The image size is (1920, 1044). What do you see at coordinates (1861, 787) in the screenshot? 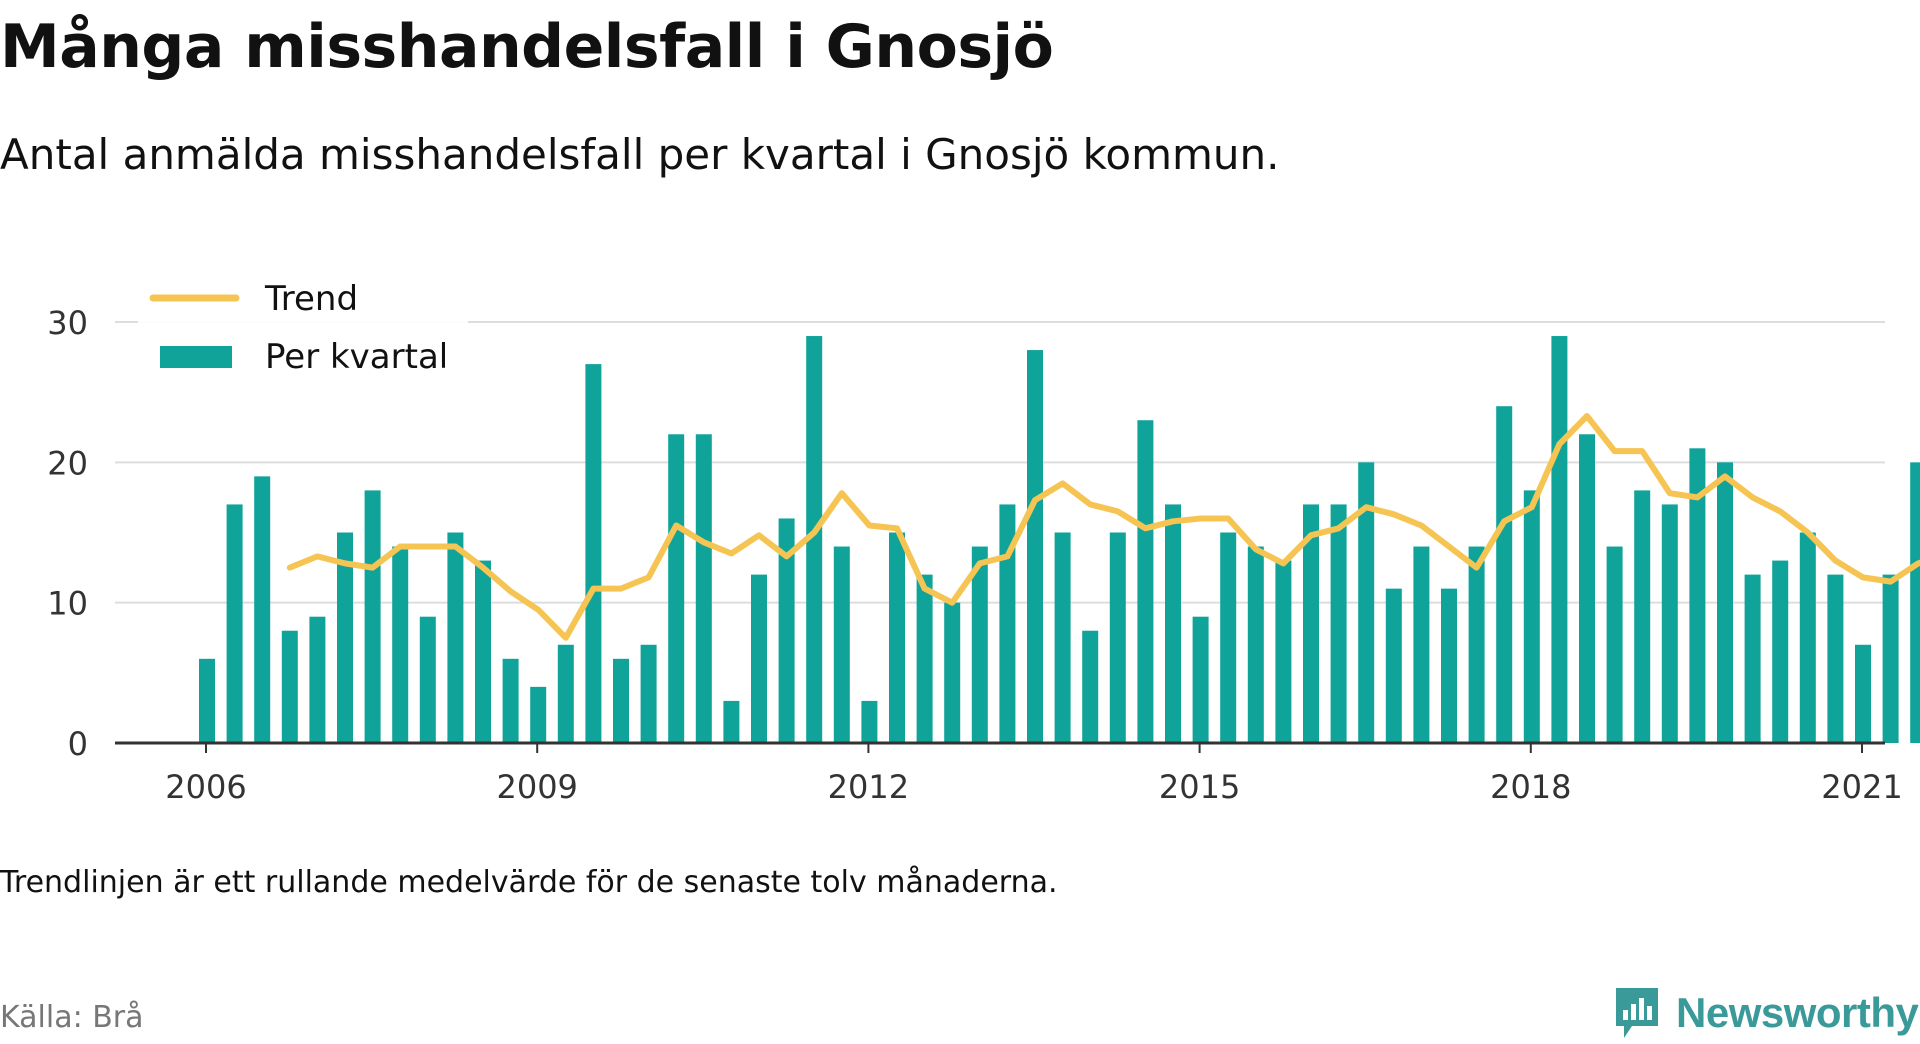
I see `x-tick-label: 2021` at bounding box center [1861, 787].